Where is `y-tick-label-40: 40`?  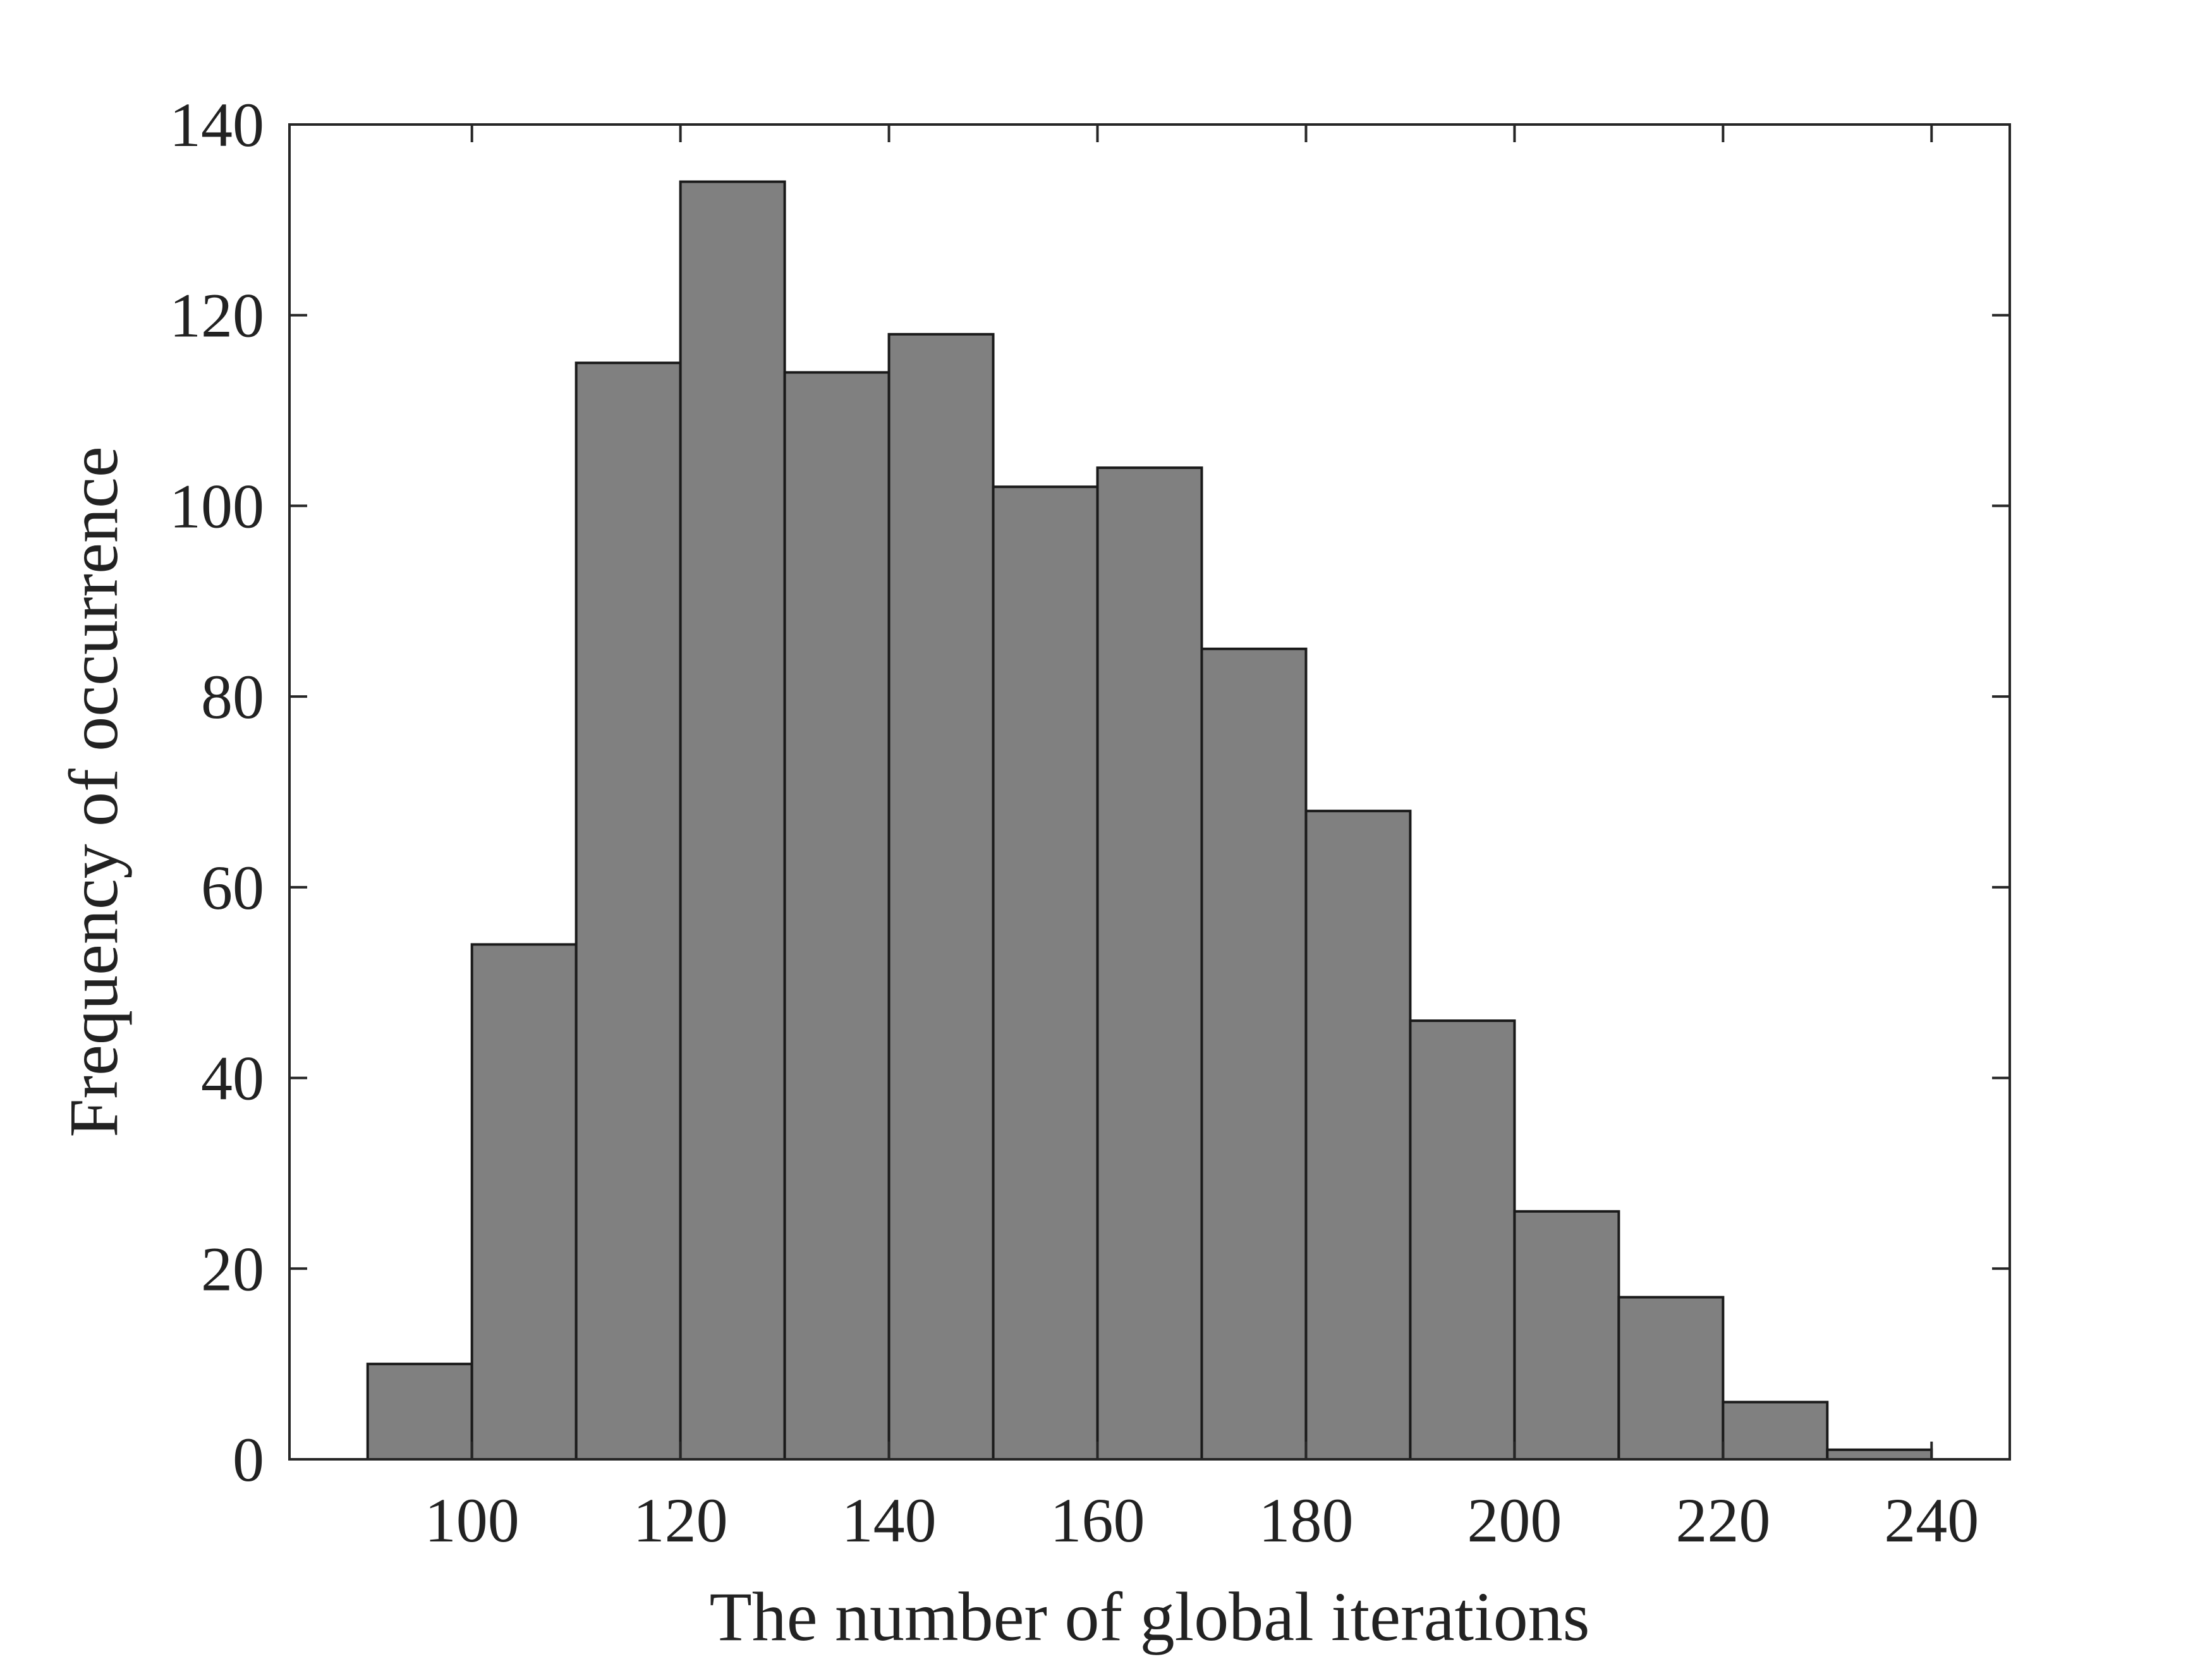 y-tick-label-40: 40 is located at coordinates (232, 1078).